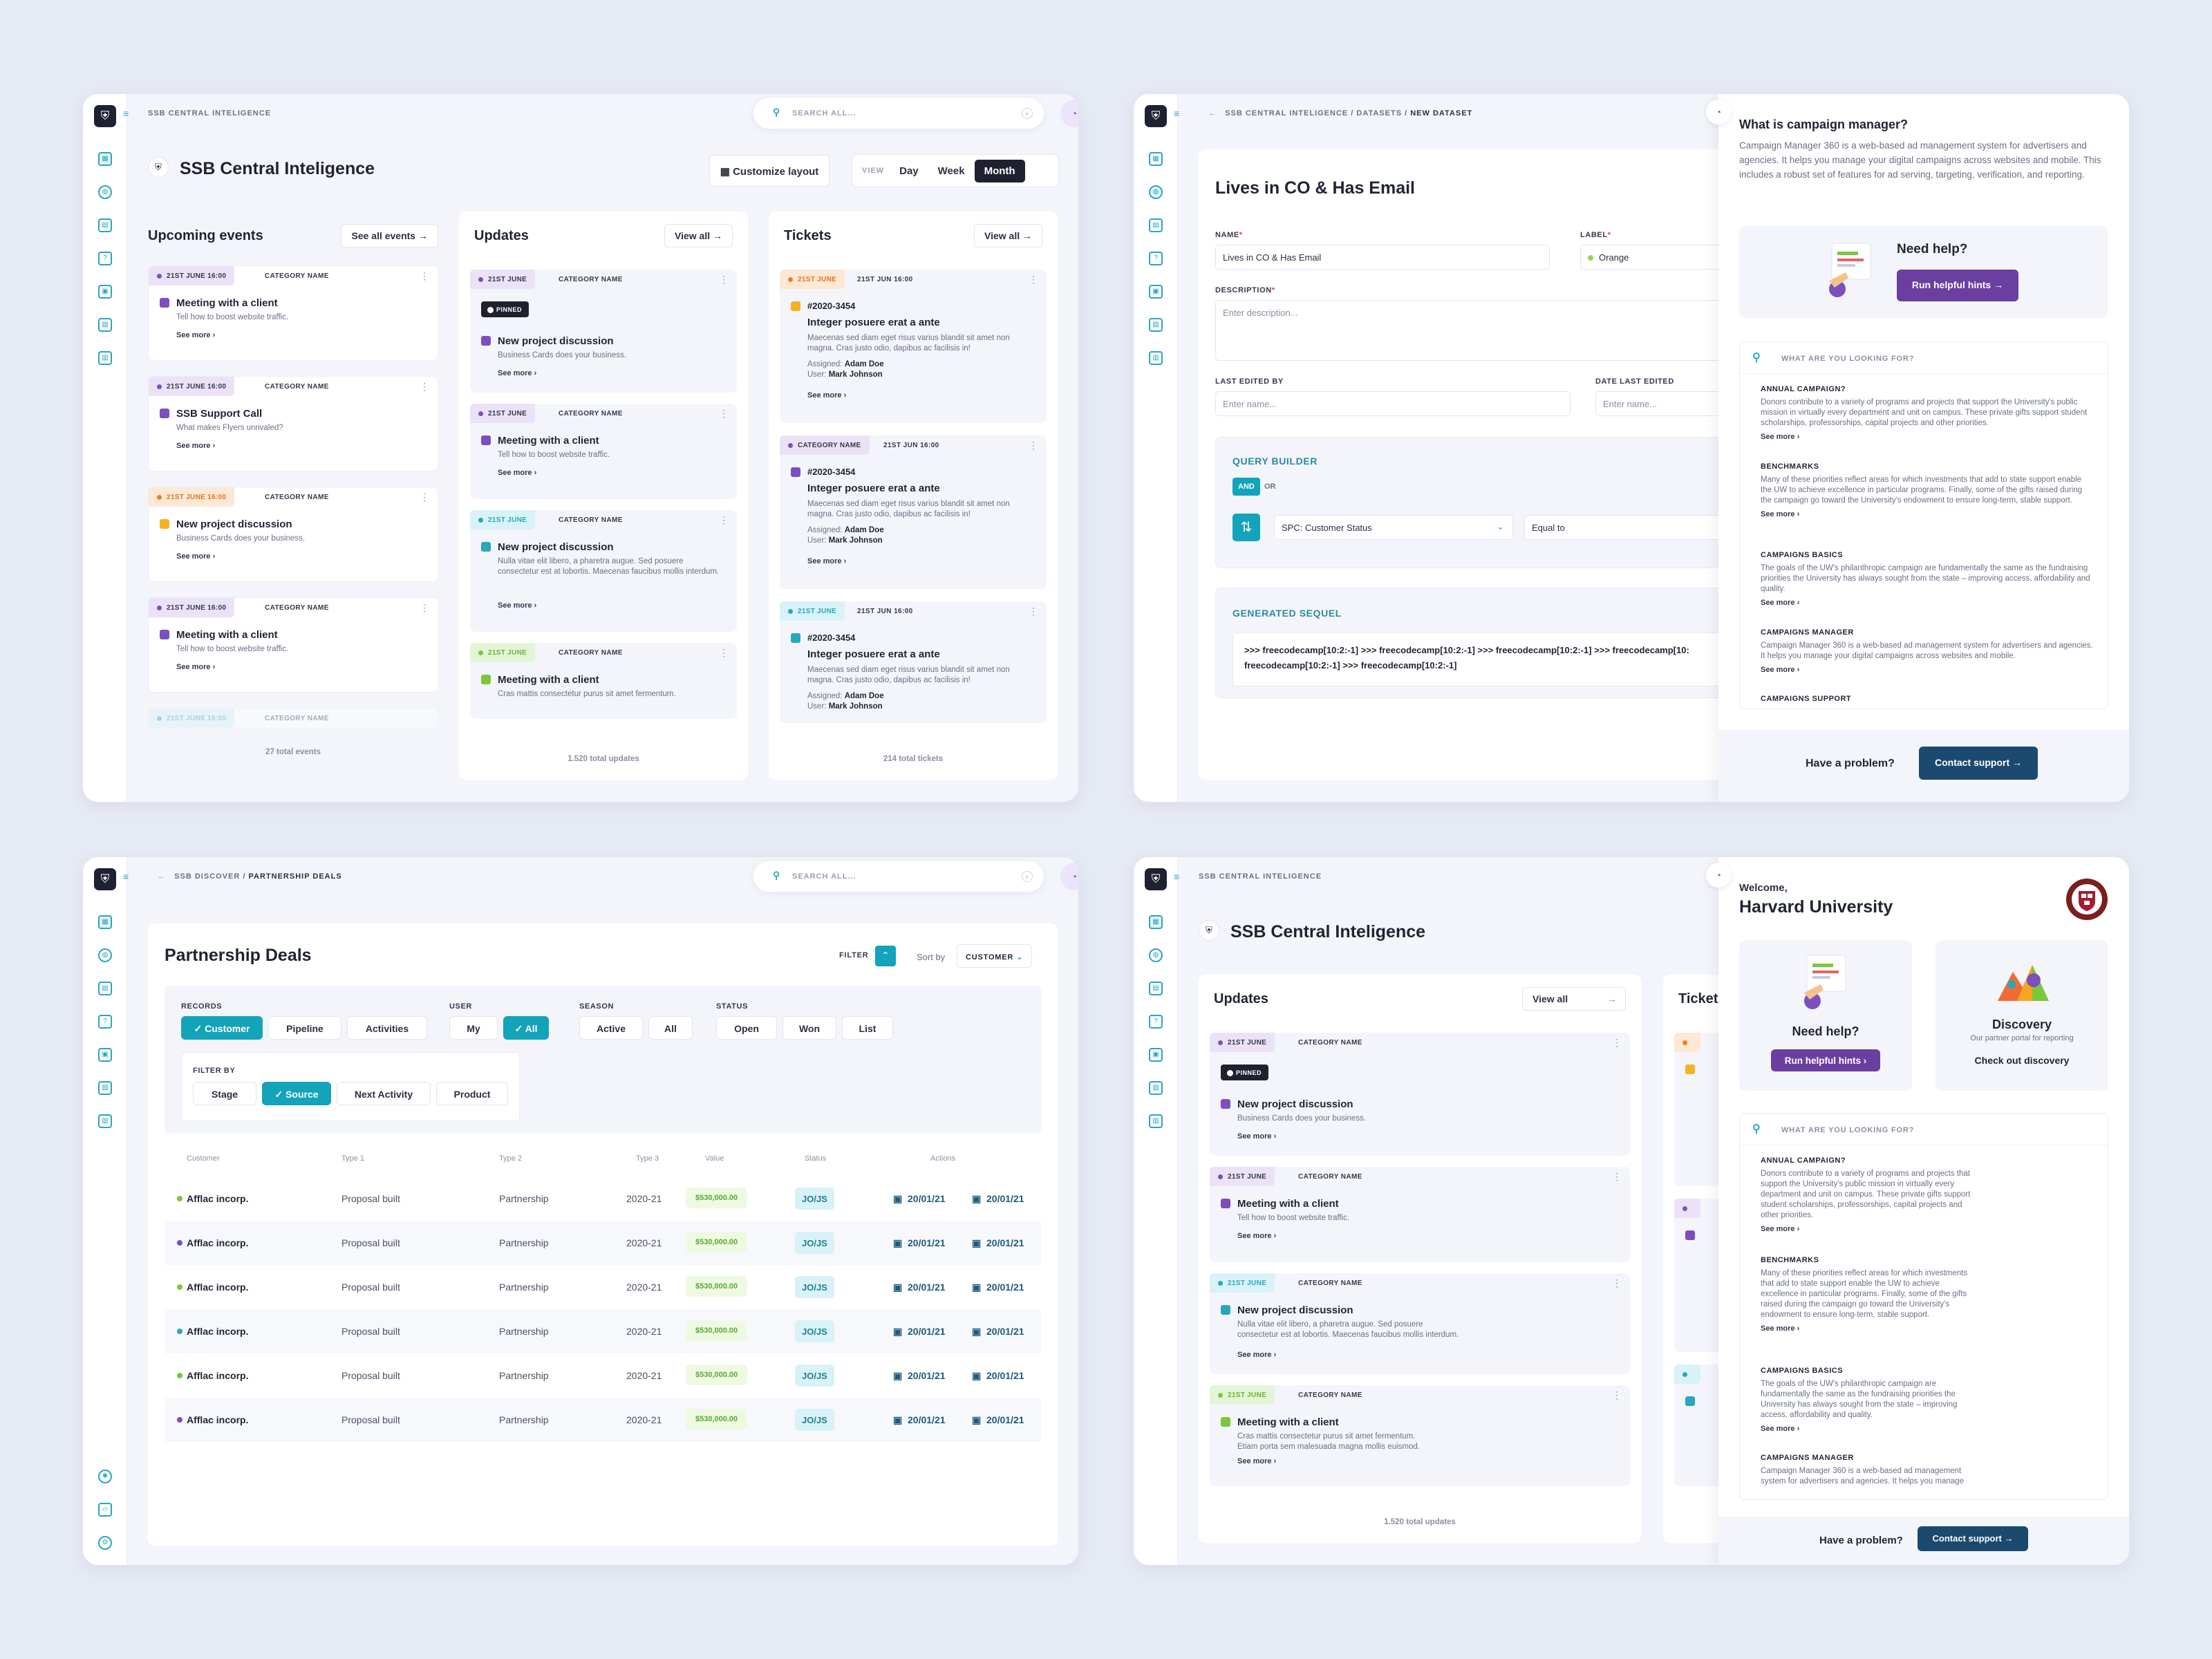  Describe the element at coordinates (105, 1543) in the screenshot. I see `gear-icon: ⚙` at that location.